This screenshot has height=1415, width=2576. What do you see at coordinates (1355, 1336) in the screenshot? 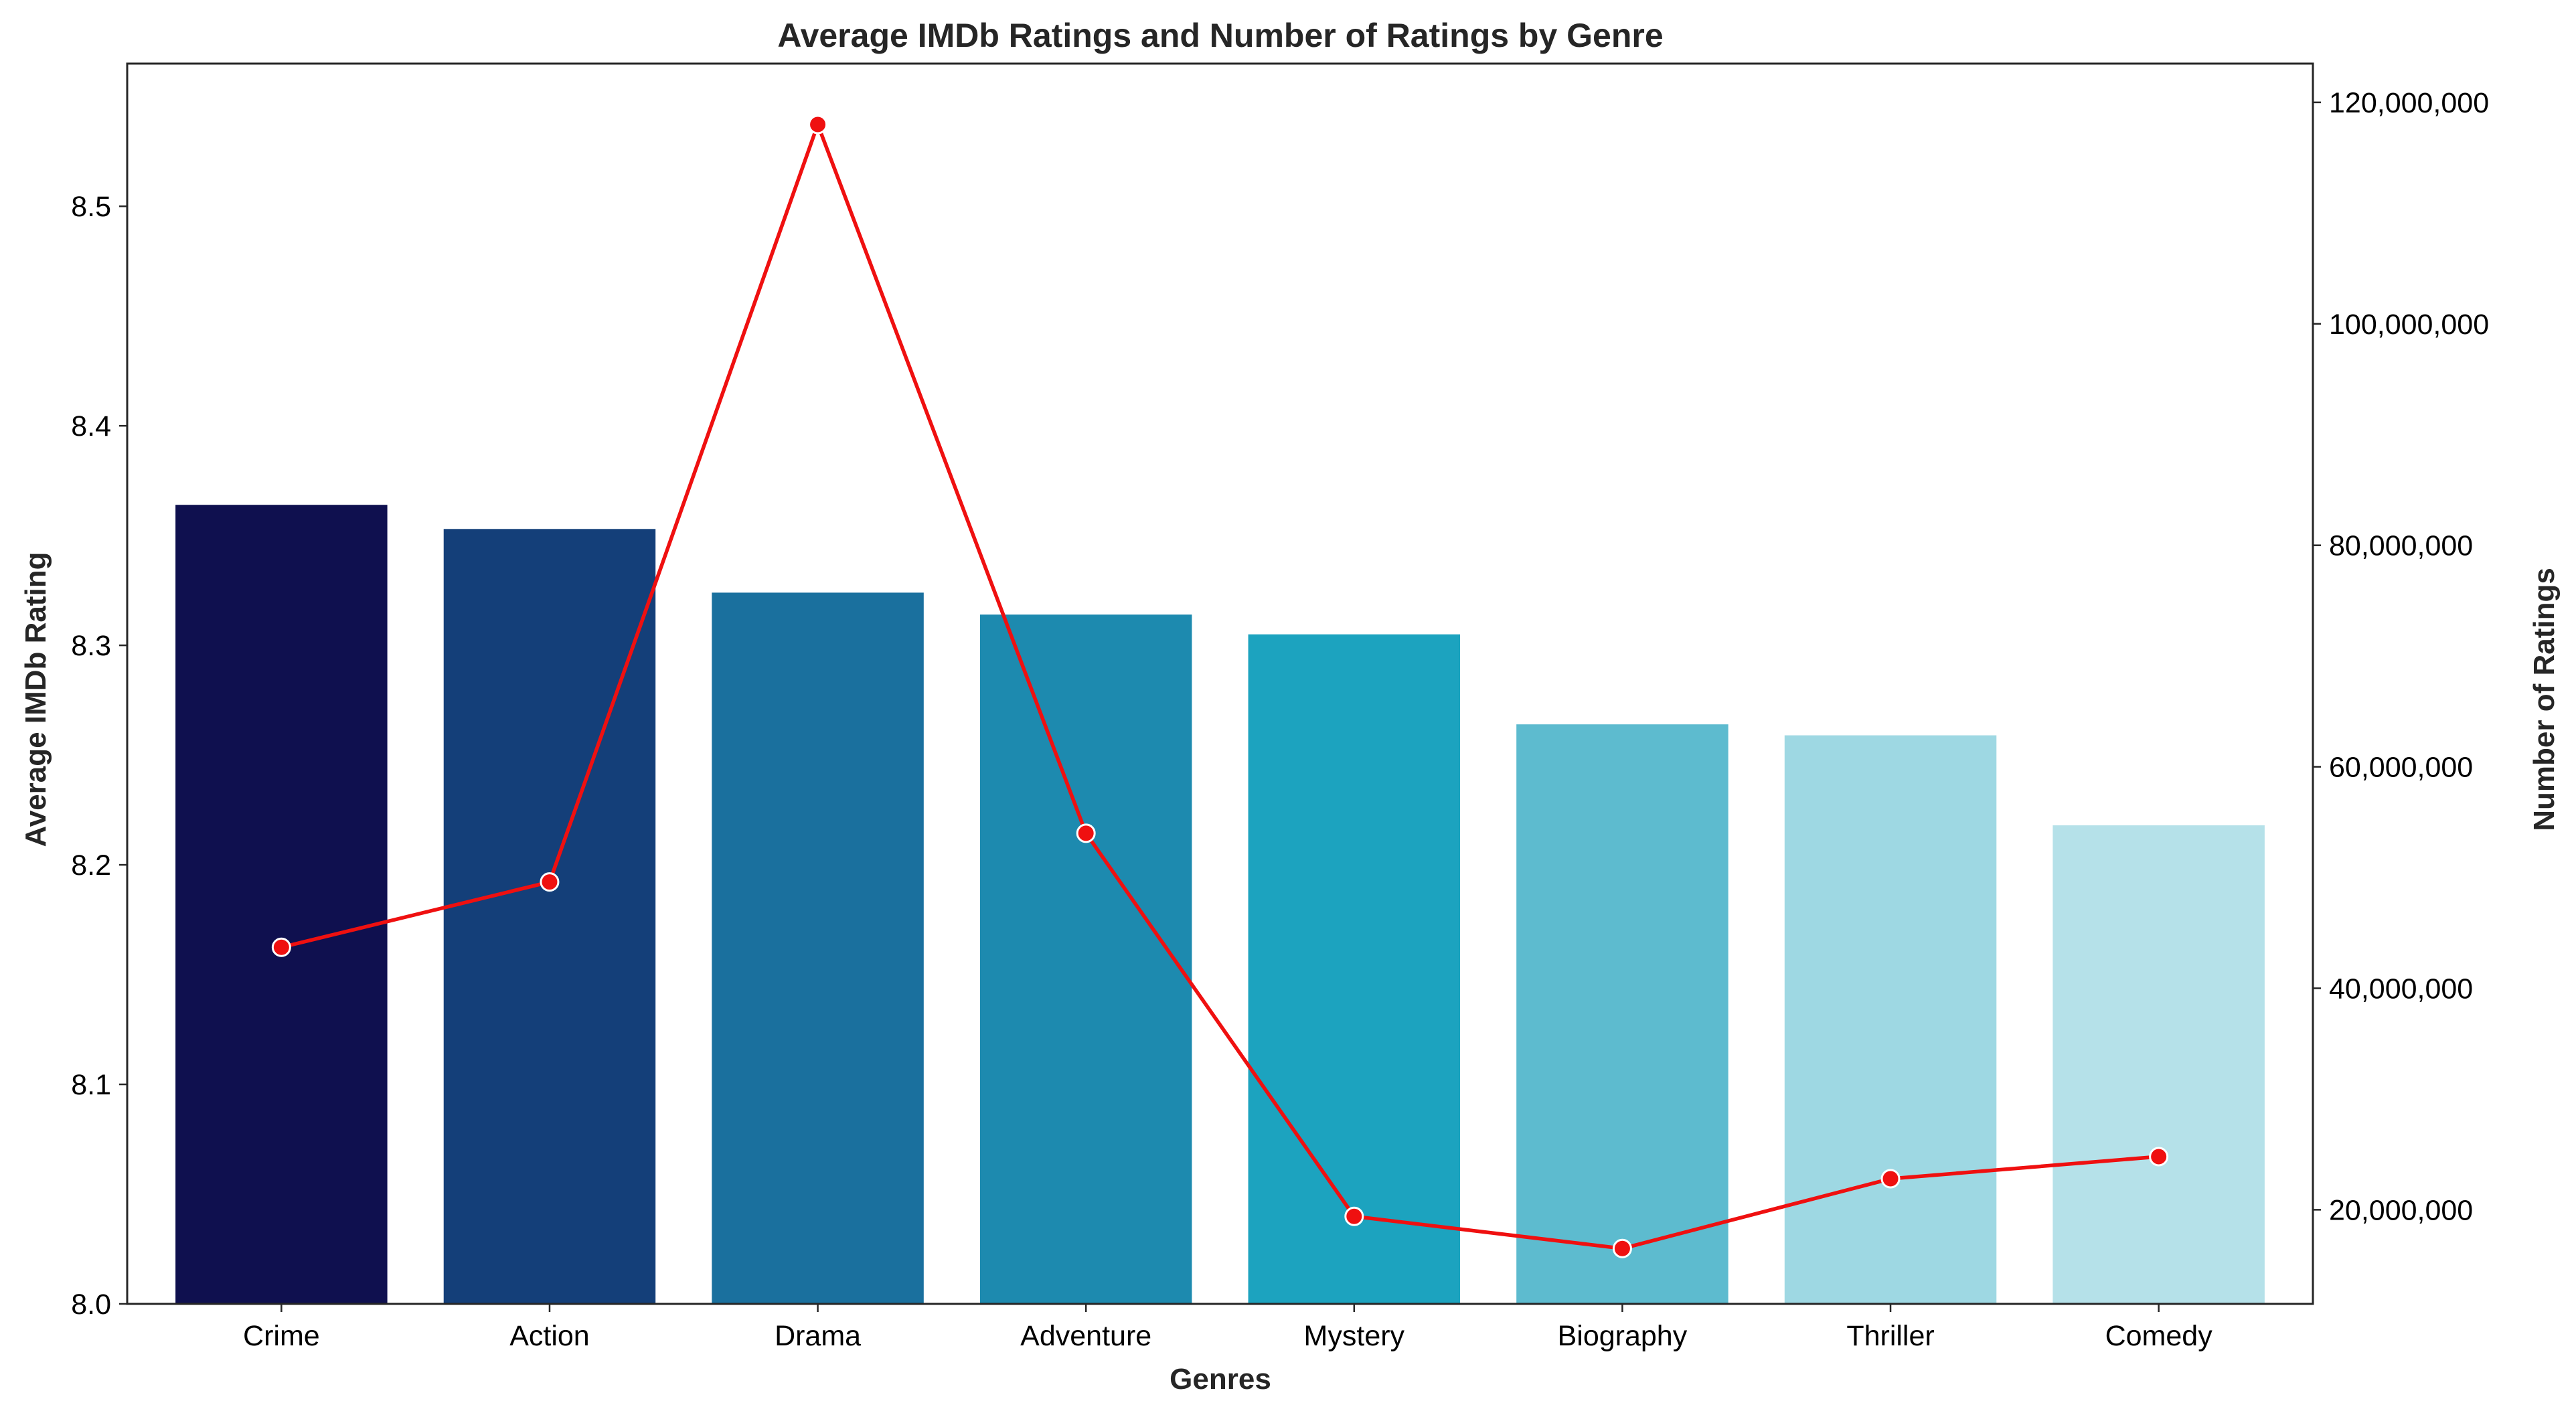
I see `x-tick-label-mystery: Mystery` at bounding box center [1355, 1336].